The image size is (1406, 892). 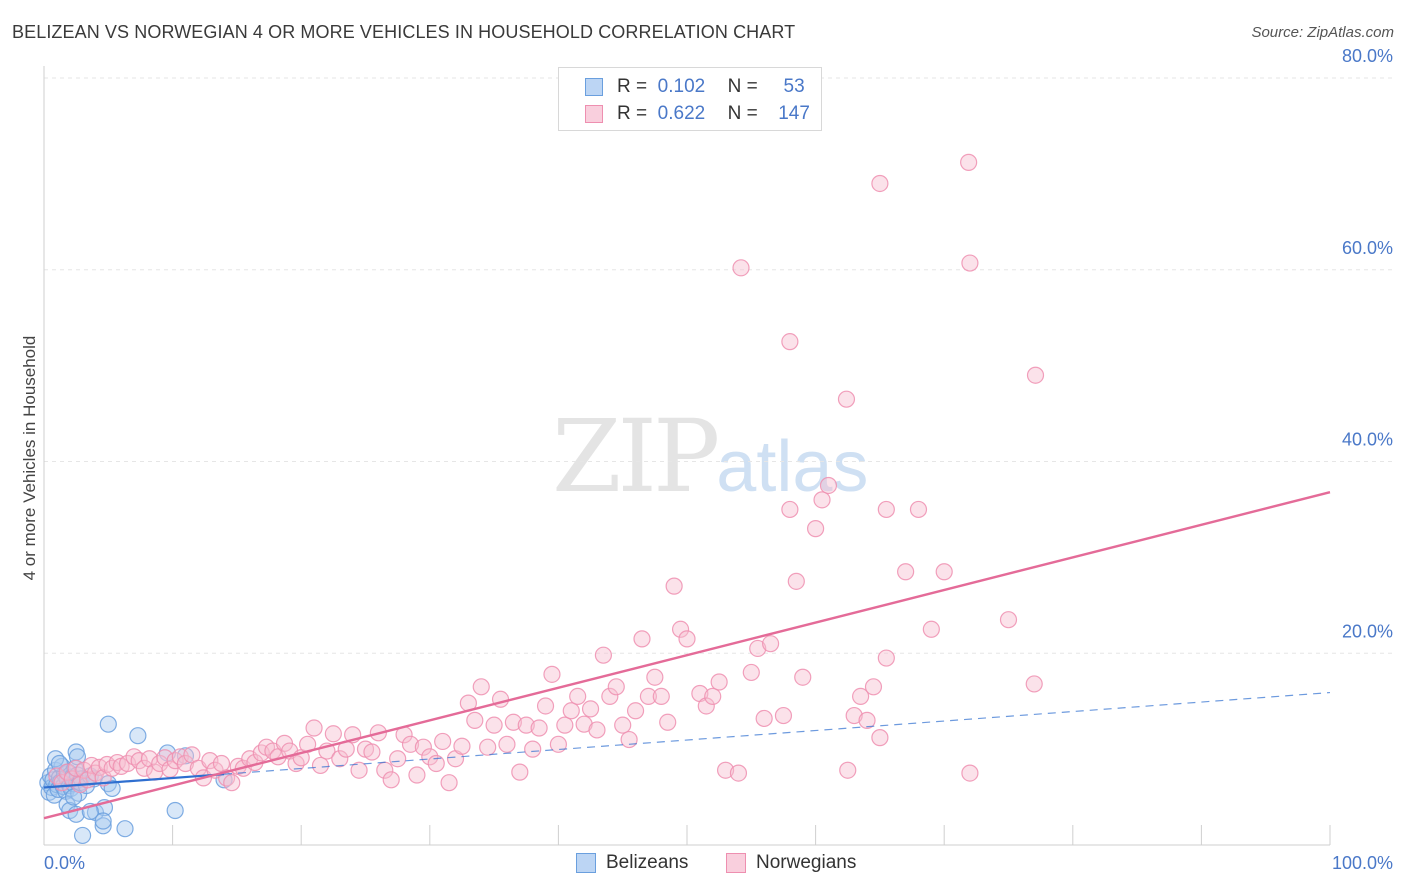 I want to click on legend-row-belizeans: R = 0.102 N = 53, so click(x=695, y=87).